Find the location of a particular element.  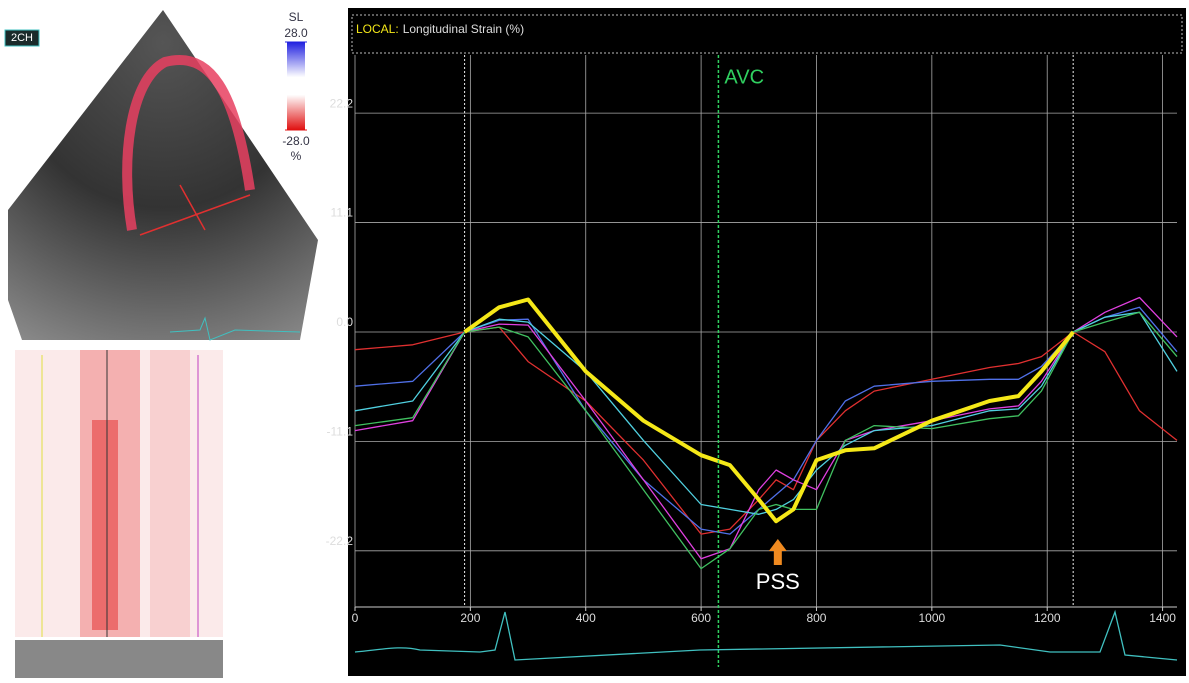

title-text: Longitudinal Strain (%) is located at coordinates (463, 29).